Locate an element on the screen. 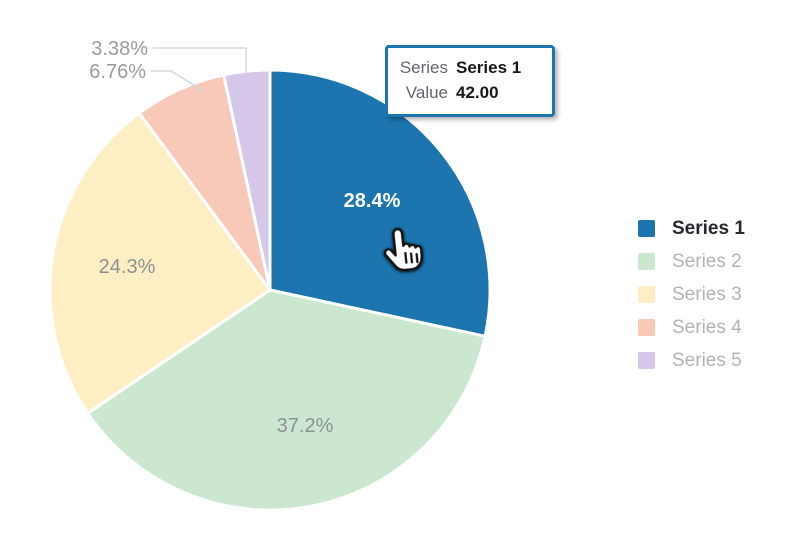 This screenshot has height=537, width=791. percent-label-series-1: 28.4% is located at coordinates (372, 201).